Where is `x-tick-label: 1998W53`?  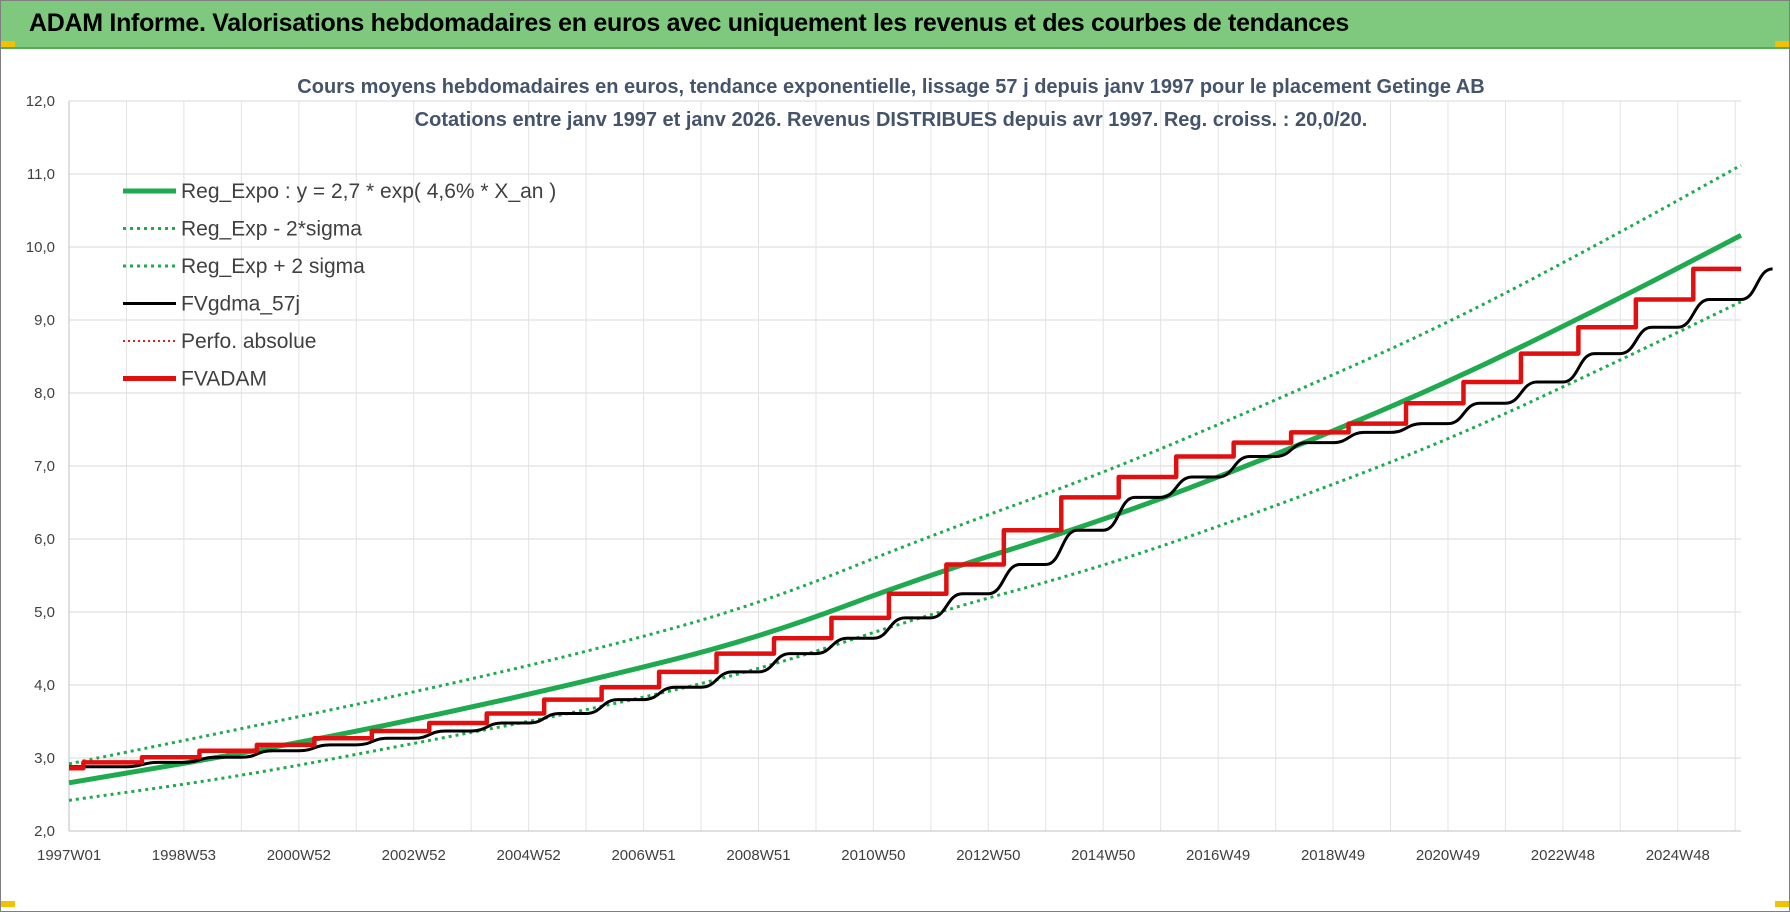 x-tick-label: 1998W53 is located at coordinates (184, 855).